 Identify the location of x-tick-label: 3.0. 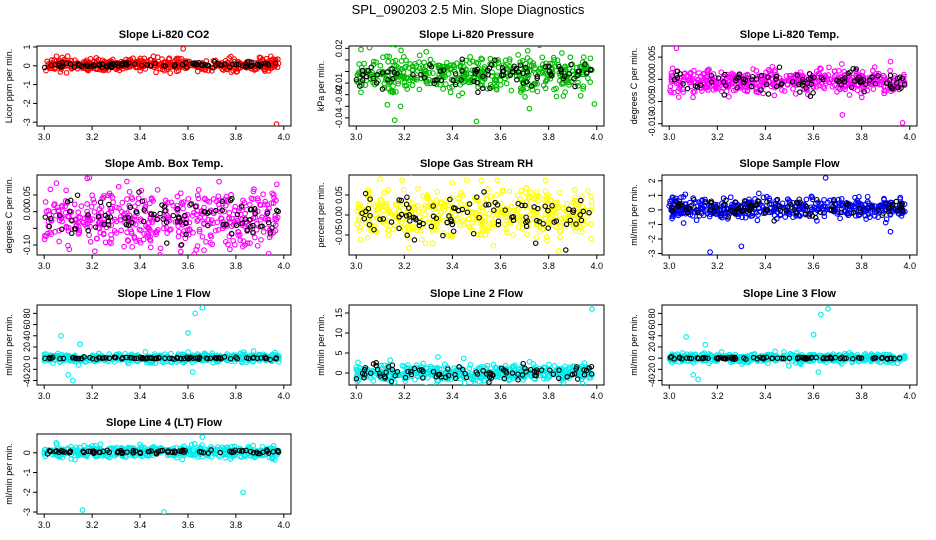
(44, 137).